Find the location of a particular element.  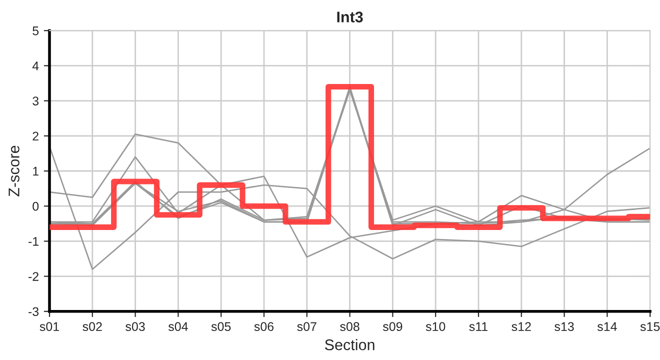

x-tick-label: s05 is located at coordinates (221, 326).